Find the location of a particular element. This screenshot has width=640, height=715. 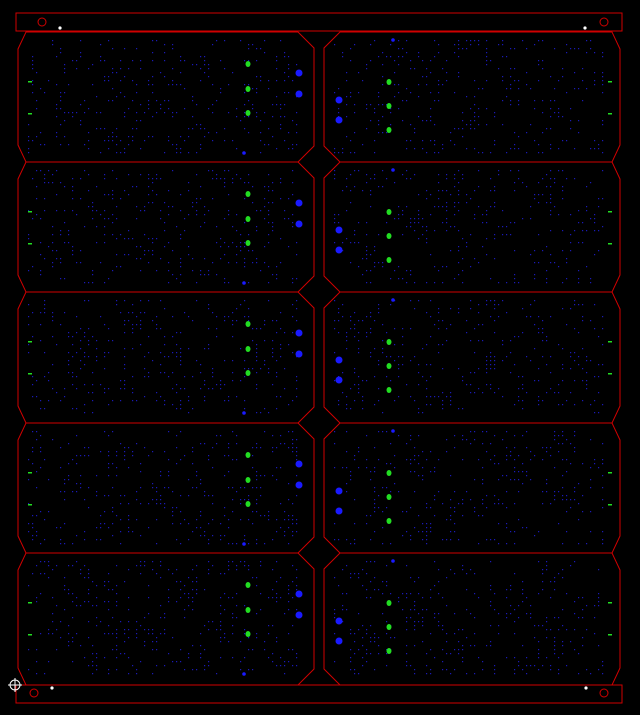

top-rail is located at coordinates (319, 22).